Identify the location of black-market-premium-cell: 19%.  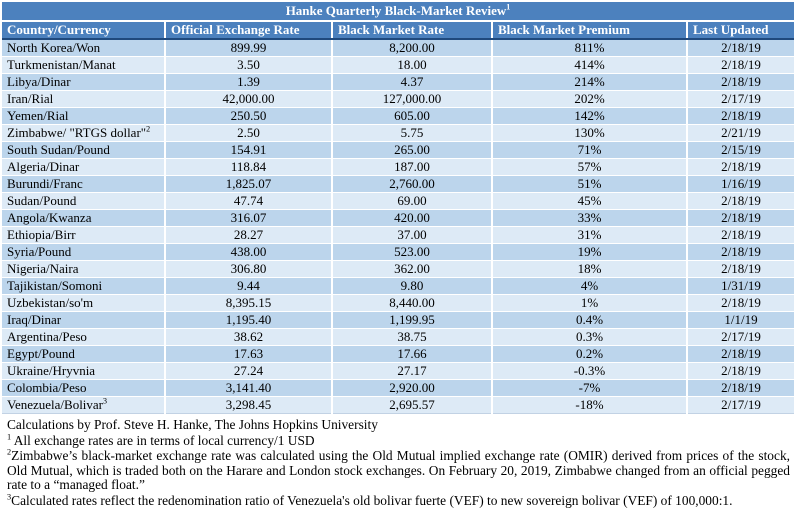
(590, 252).